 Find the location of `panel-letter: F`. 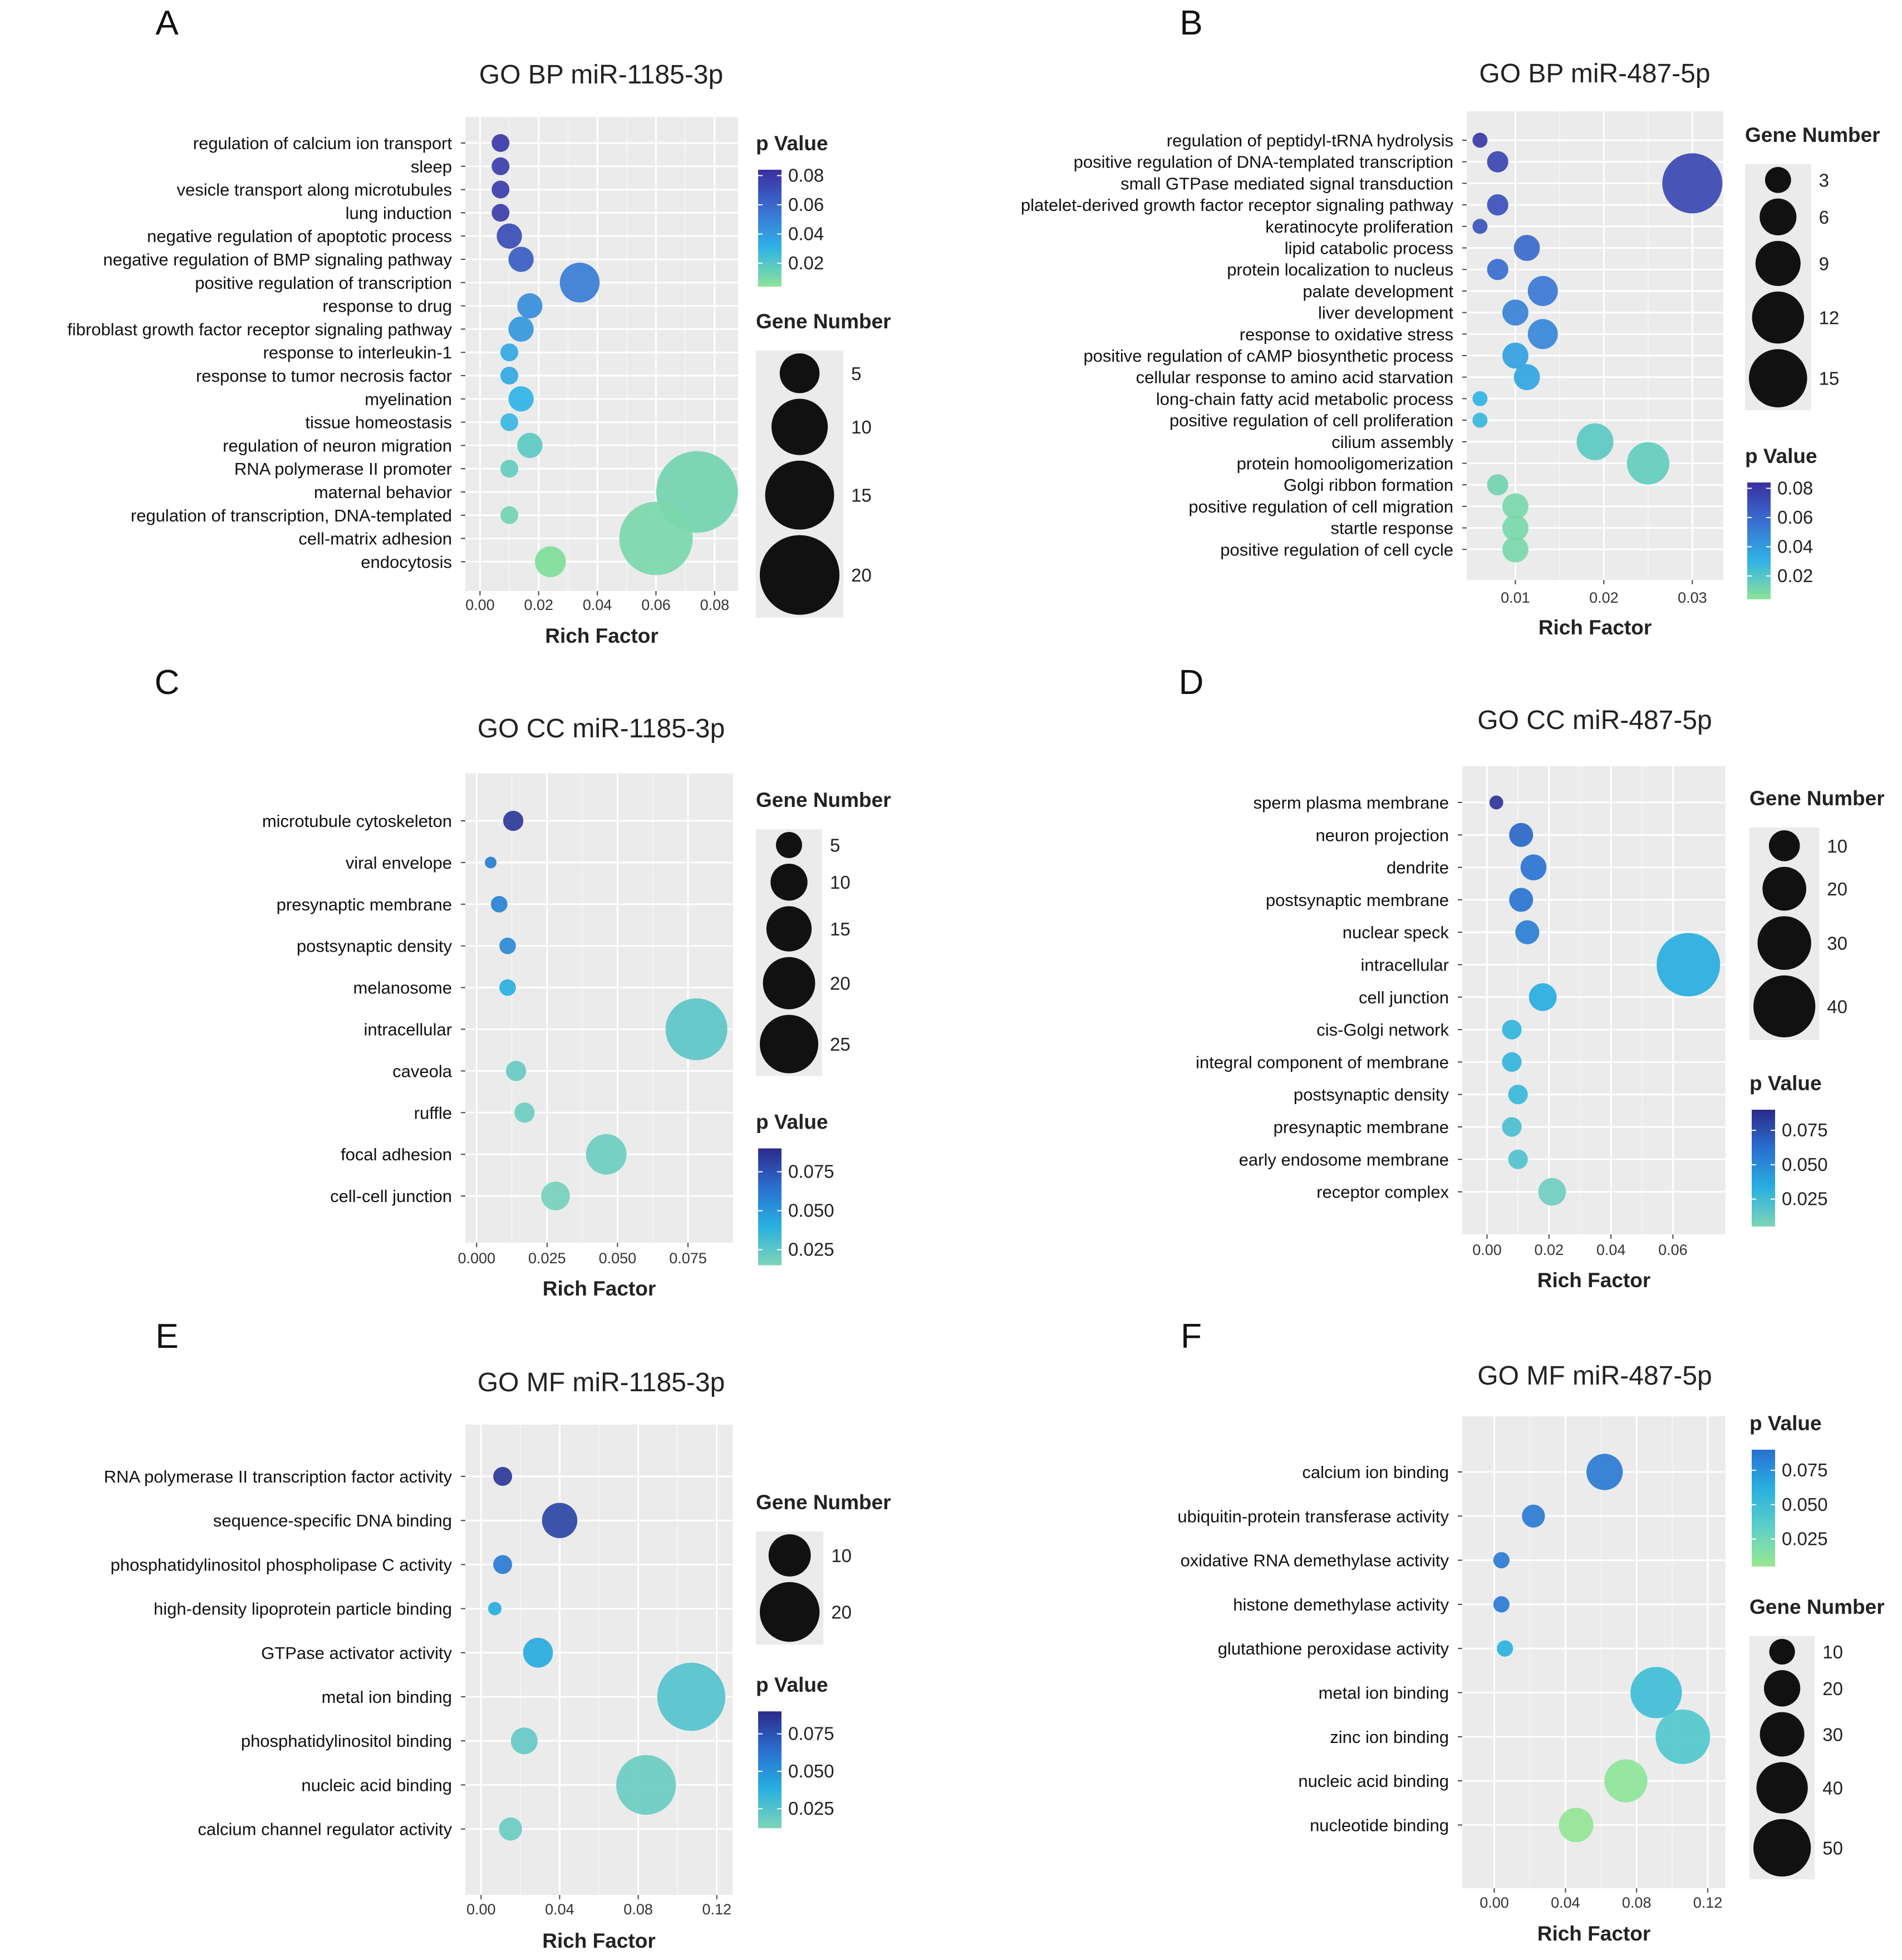

panel-letter: F is located at coordinates (1191, 1336).